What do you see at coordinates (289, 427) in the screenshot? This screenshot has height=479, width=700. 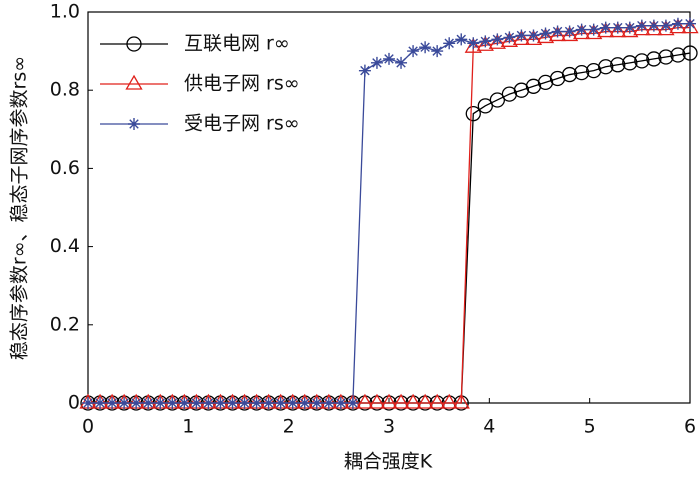 I see `x-tick-label: 2` at bounding box center [289, 427].